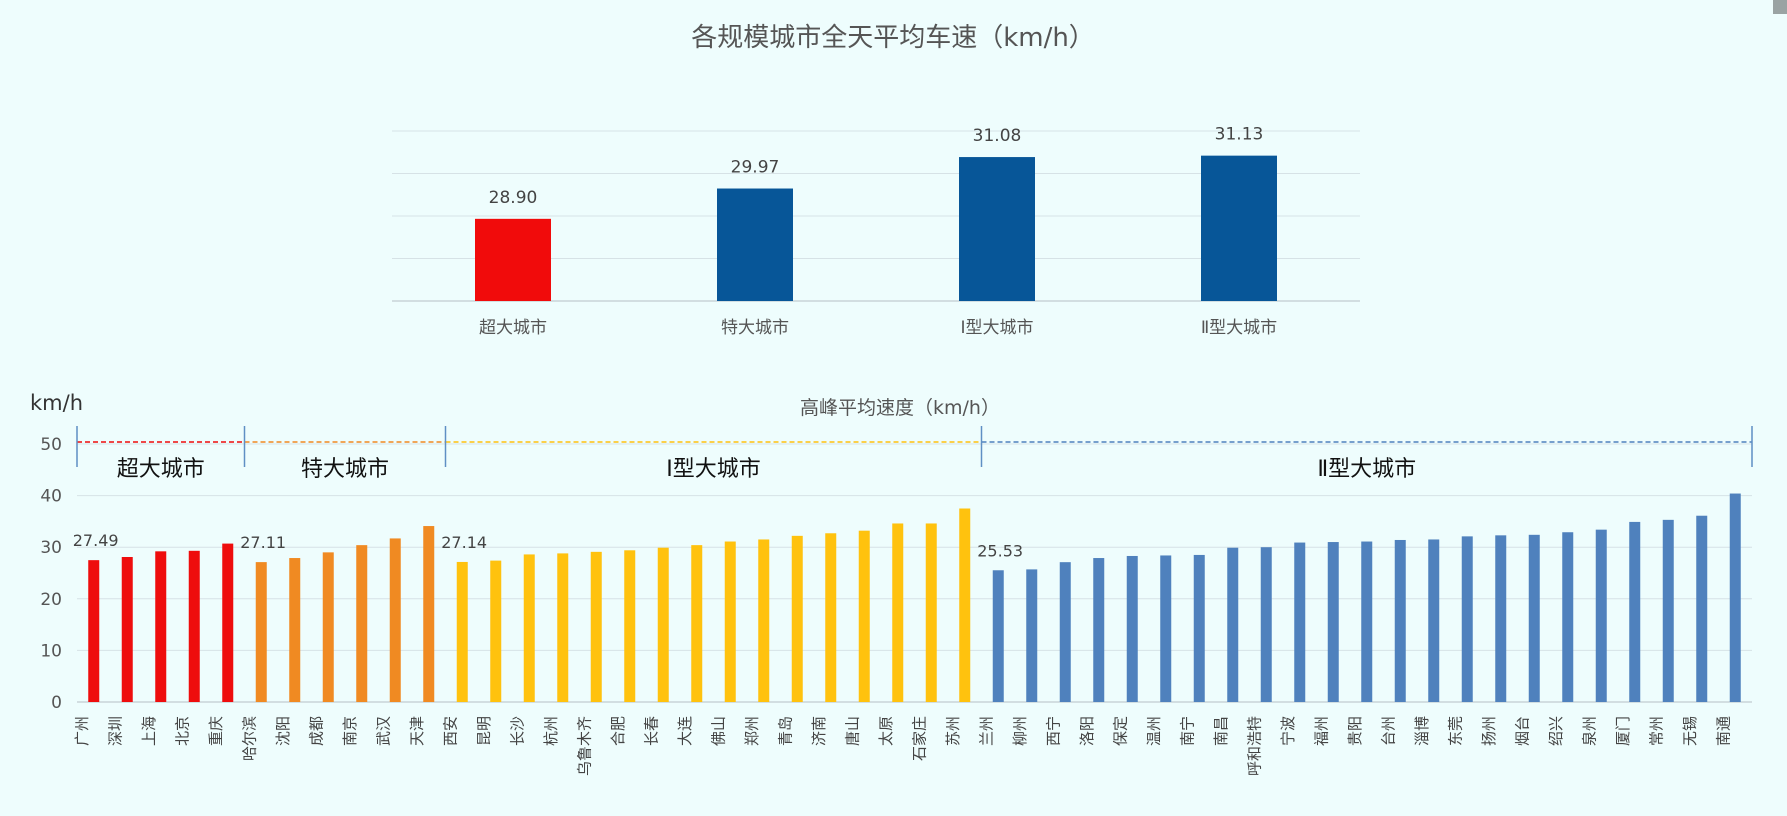 Image resolution: width=1787 pixels, height=816 pixels. I want to click on city-category-label: 深圳, so click(115, 731).